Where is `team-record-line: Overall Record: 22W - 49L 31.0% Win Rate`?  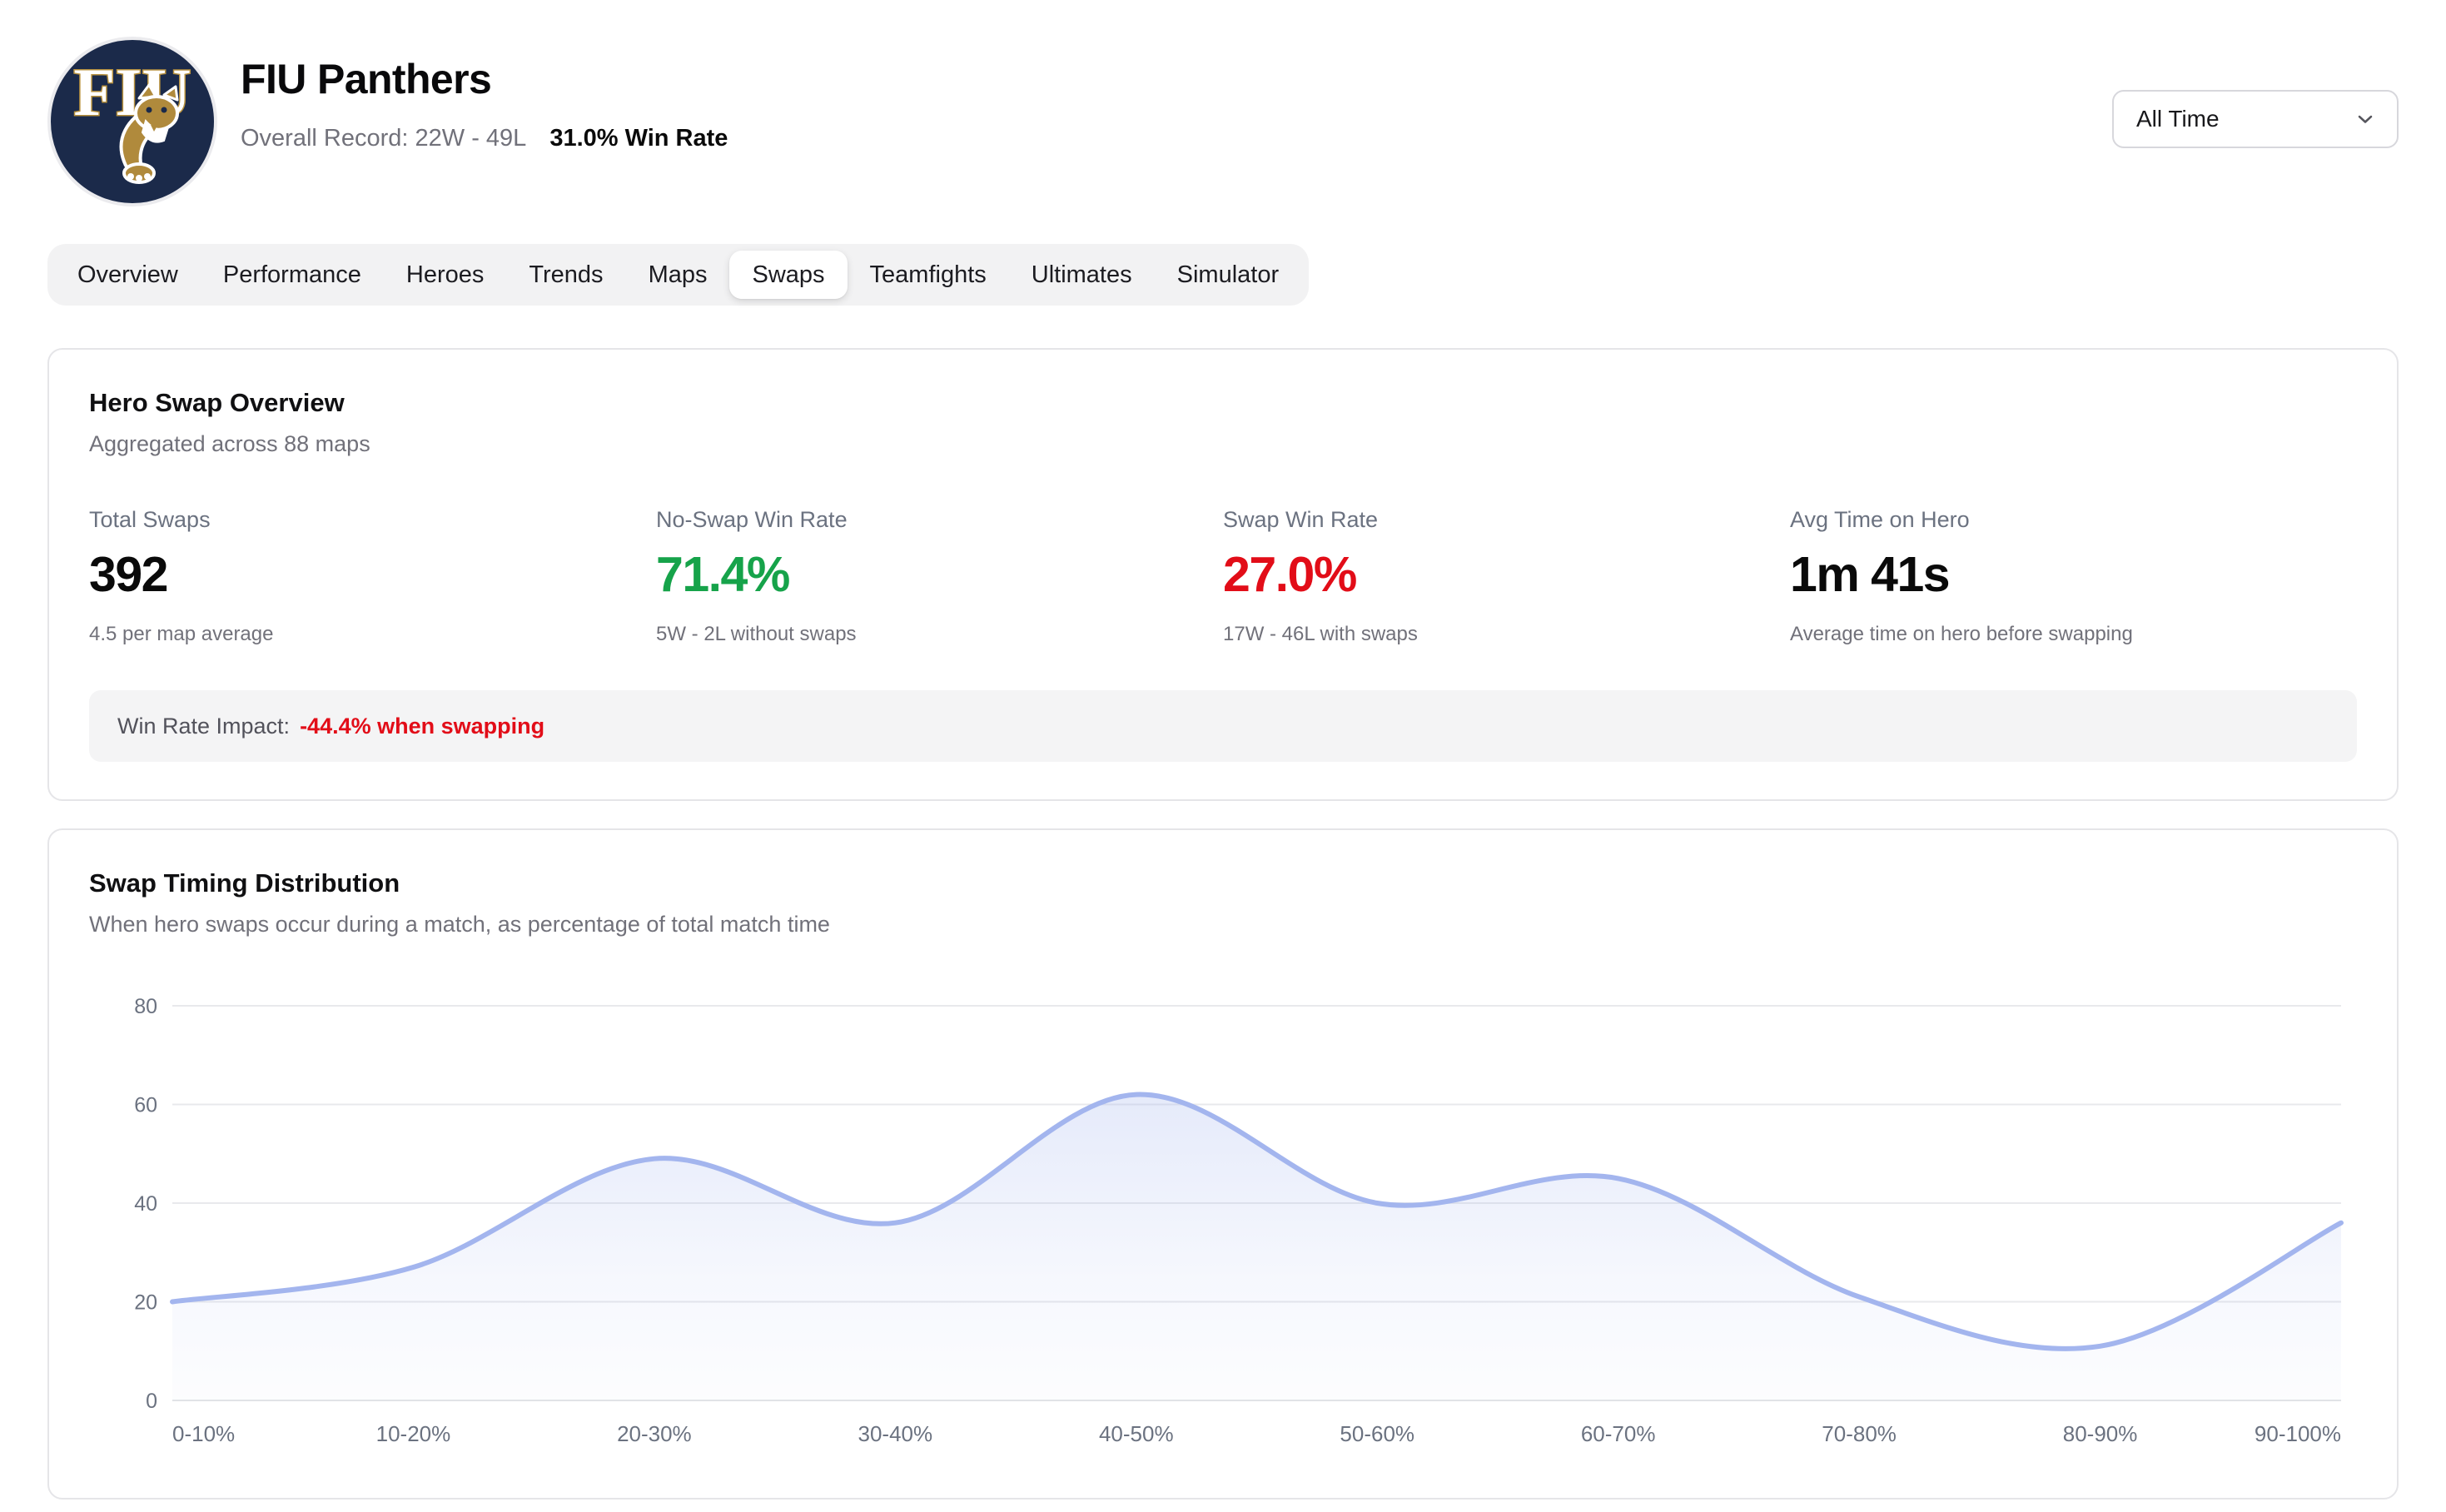
team-record-line: Overall Record: 22W - 49L 31.0% Win Rate is located at coordinates (484, 139).